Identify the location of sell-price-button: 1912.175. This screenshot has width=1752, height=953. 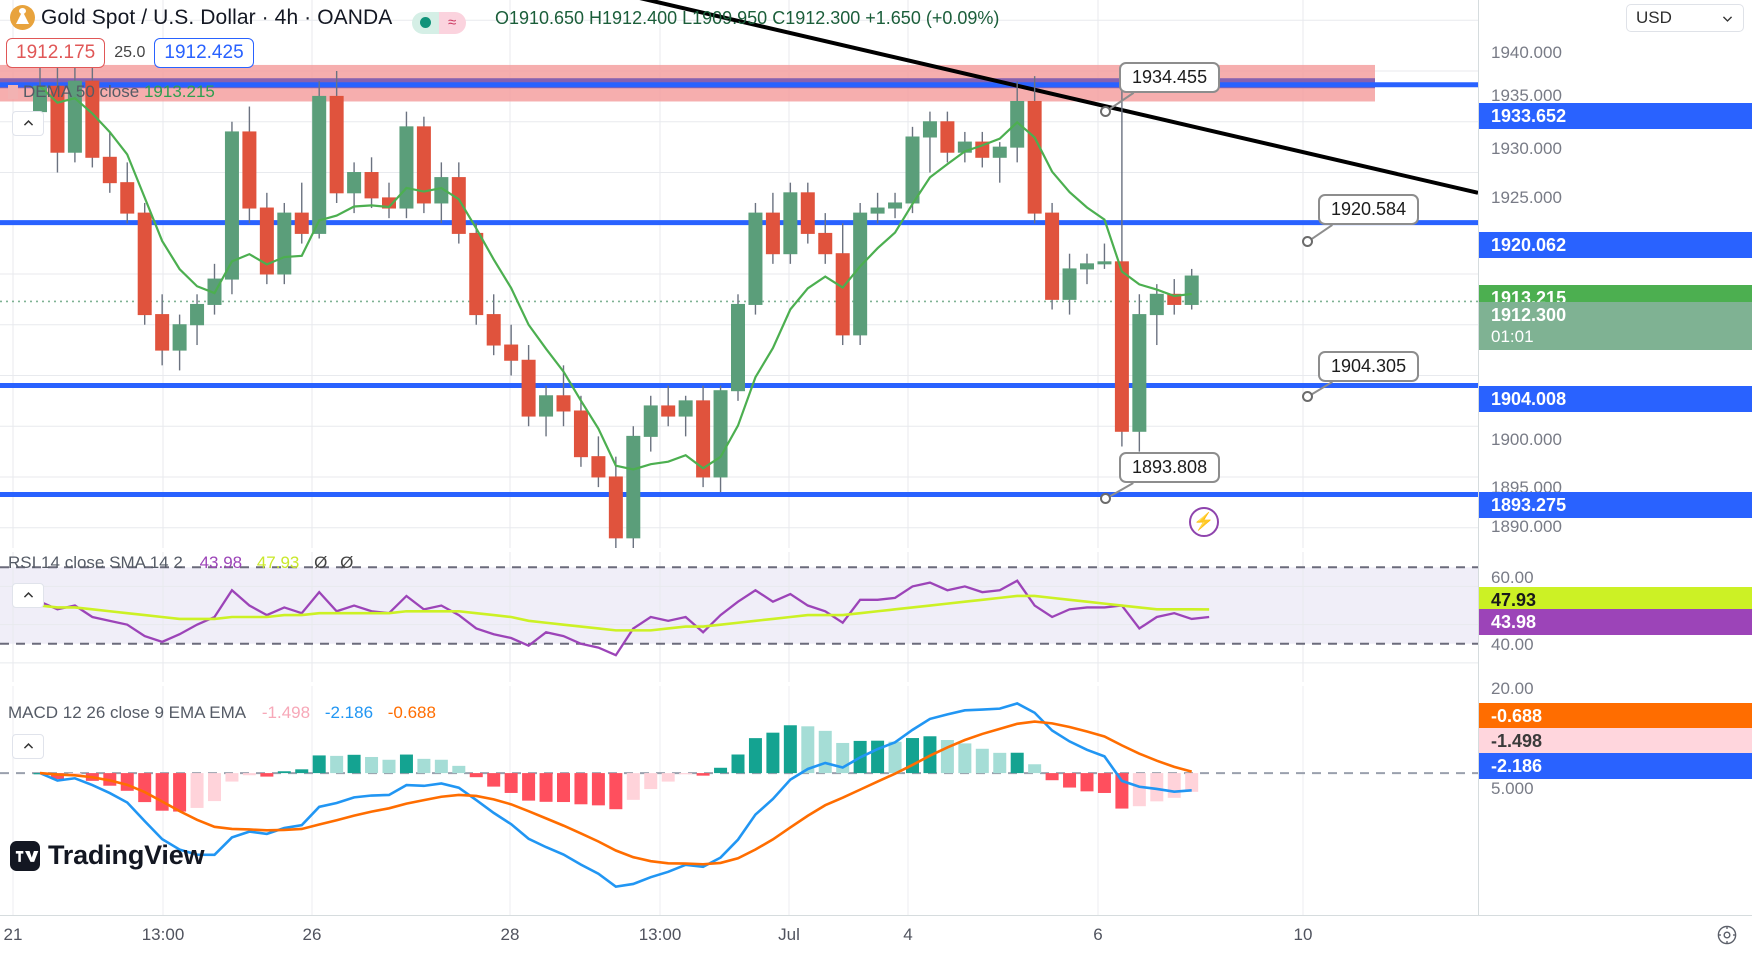
(56, 53).